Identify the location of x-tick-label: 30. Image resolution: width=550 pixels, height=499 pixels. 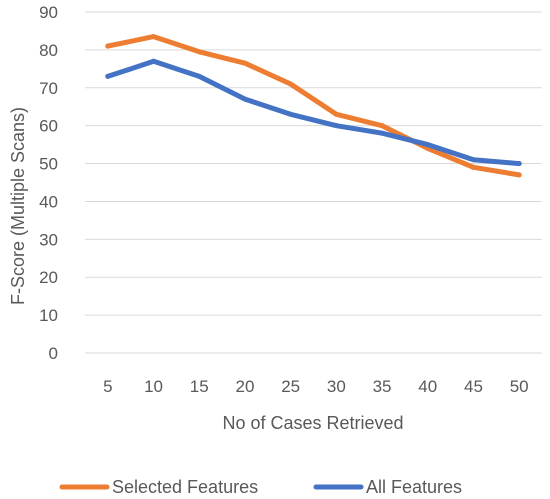
(336, 386).